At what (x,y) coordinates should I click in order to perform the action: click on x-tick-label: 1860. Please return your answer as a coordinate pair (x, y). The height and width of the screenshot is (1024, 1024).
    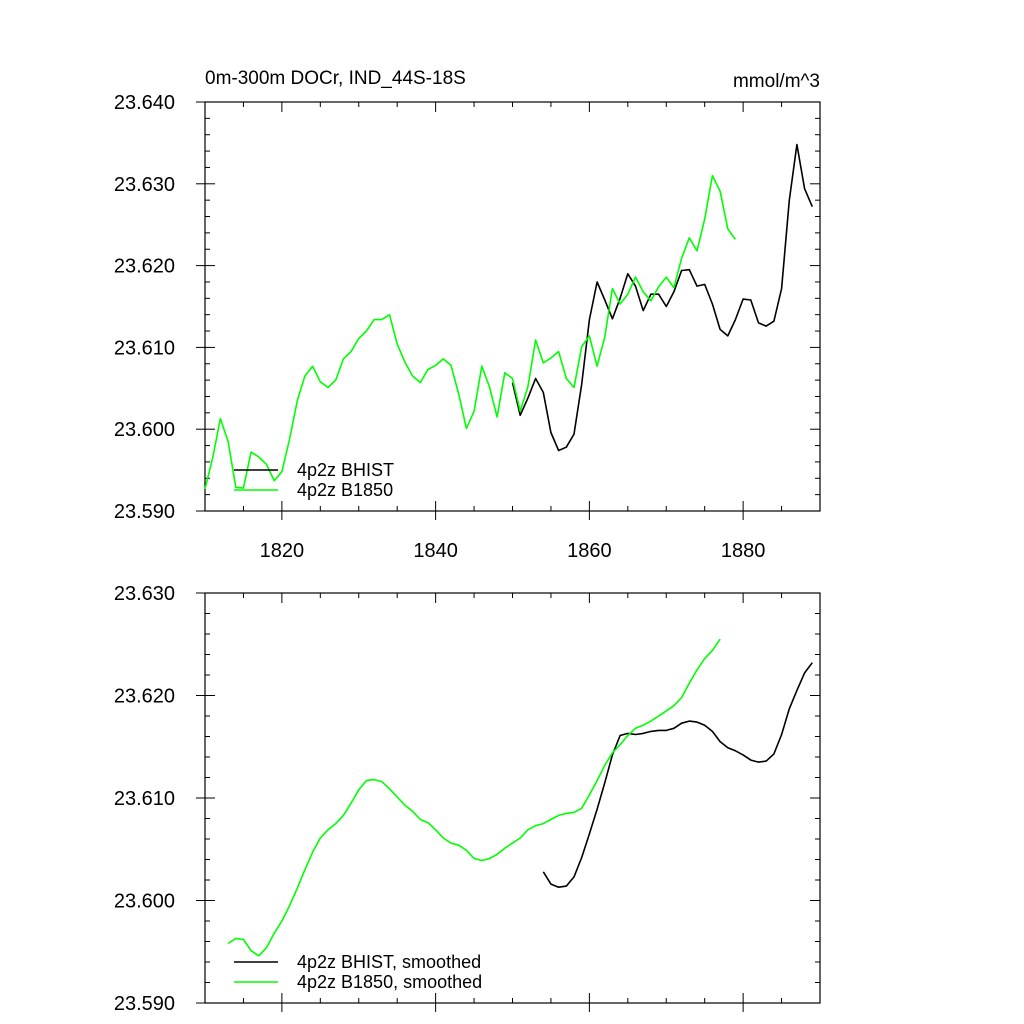
    Looking at the image, I should click on (589, 551).